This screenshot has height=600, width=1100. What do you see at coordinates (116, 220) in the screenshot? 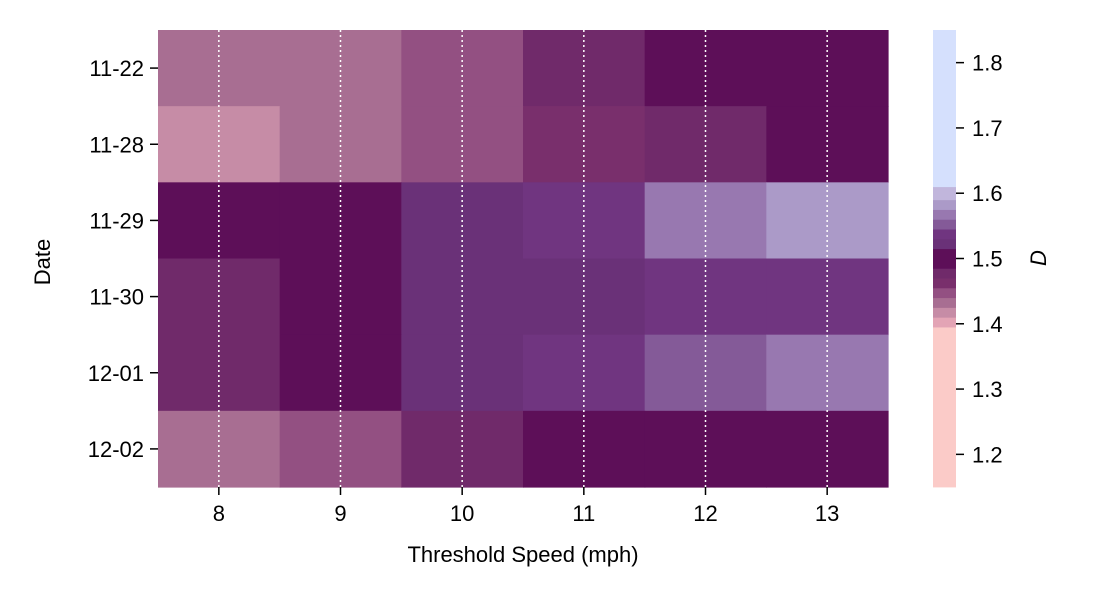
I see `y-tick-label: 11-29` at bounding box center [116, 220].